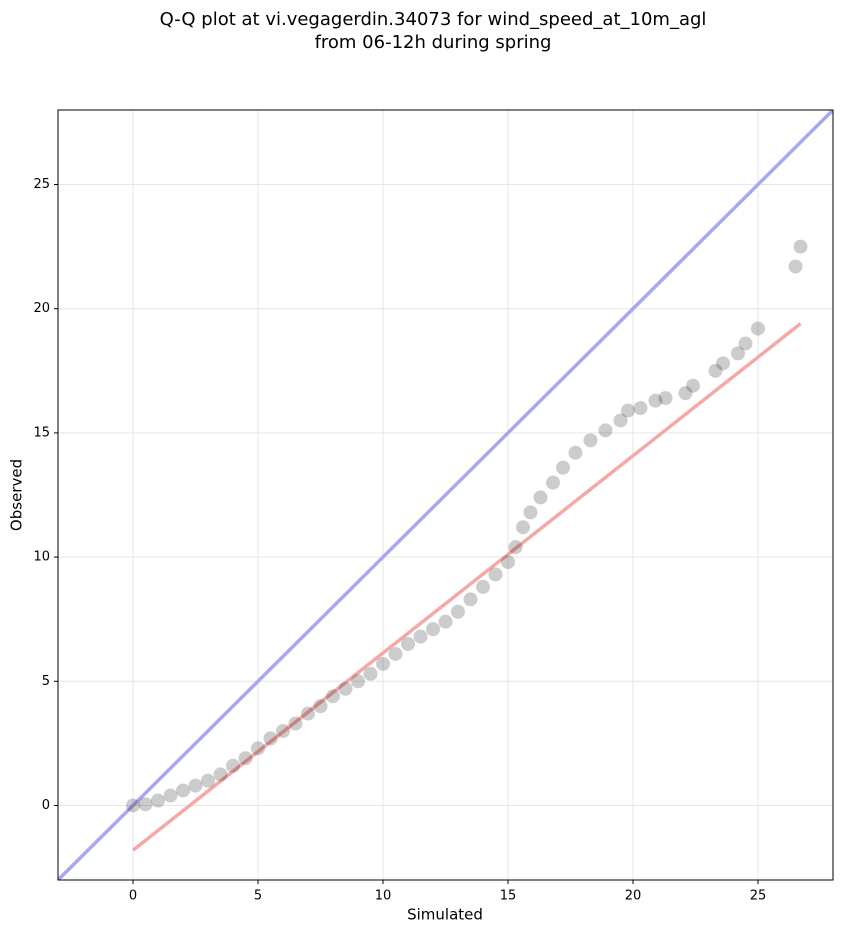 This screenshot has width=843, height=934. Describe the element at coordinates (433, 42) in the screenshot. I see `chart-title: from 06-12h during spring` at that location.